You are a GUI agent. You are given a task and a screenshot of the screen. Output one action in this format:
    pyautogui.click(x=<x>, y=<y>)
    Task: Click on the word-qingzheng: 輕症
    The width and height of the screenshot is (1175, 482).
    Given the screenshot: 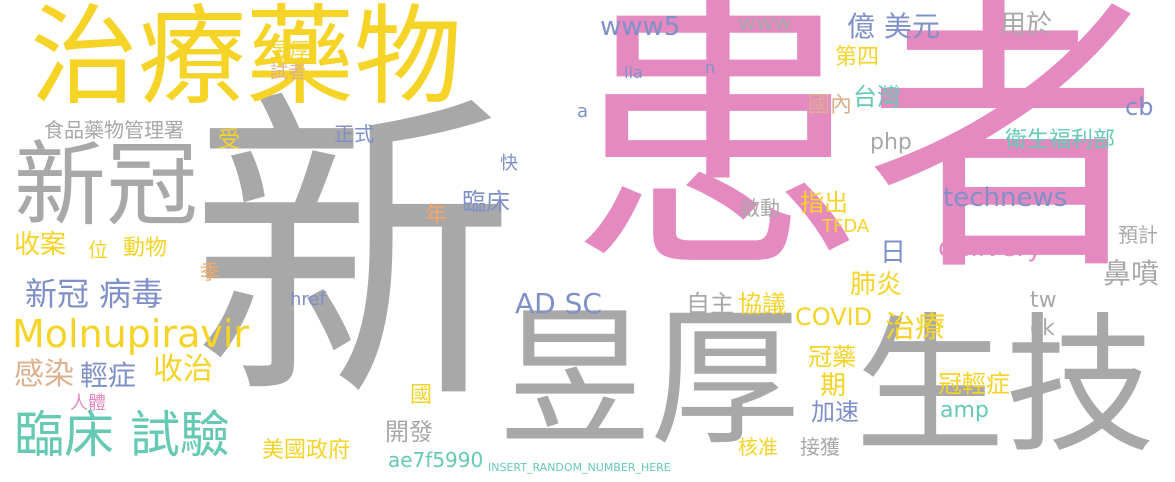 What is the action you would take?
    pyautogui.click(x=108, y=375)
    